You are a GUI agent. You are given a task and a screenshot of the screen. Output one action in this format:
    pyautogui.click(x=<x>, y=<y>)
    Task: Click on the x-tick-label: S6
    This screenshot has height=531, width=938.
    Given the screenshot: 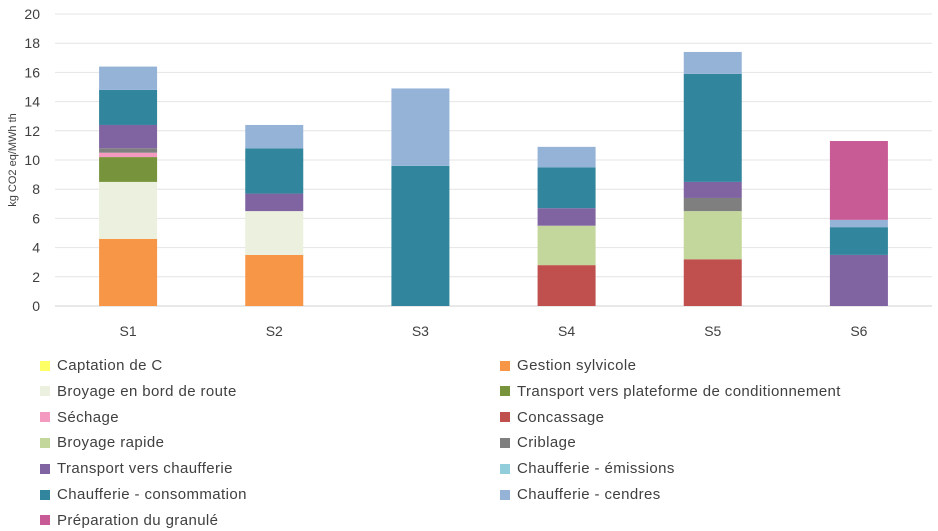 What is the action you would take?
    pyautogui.click(x=858, y=331)
    